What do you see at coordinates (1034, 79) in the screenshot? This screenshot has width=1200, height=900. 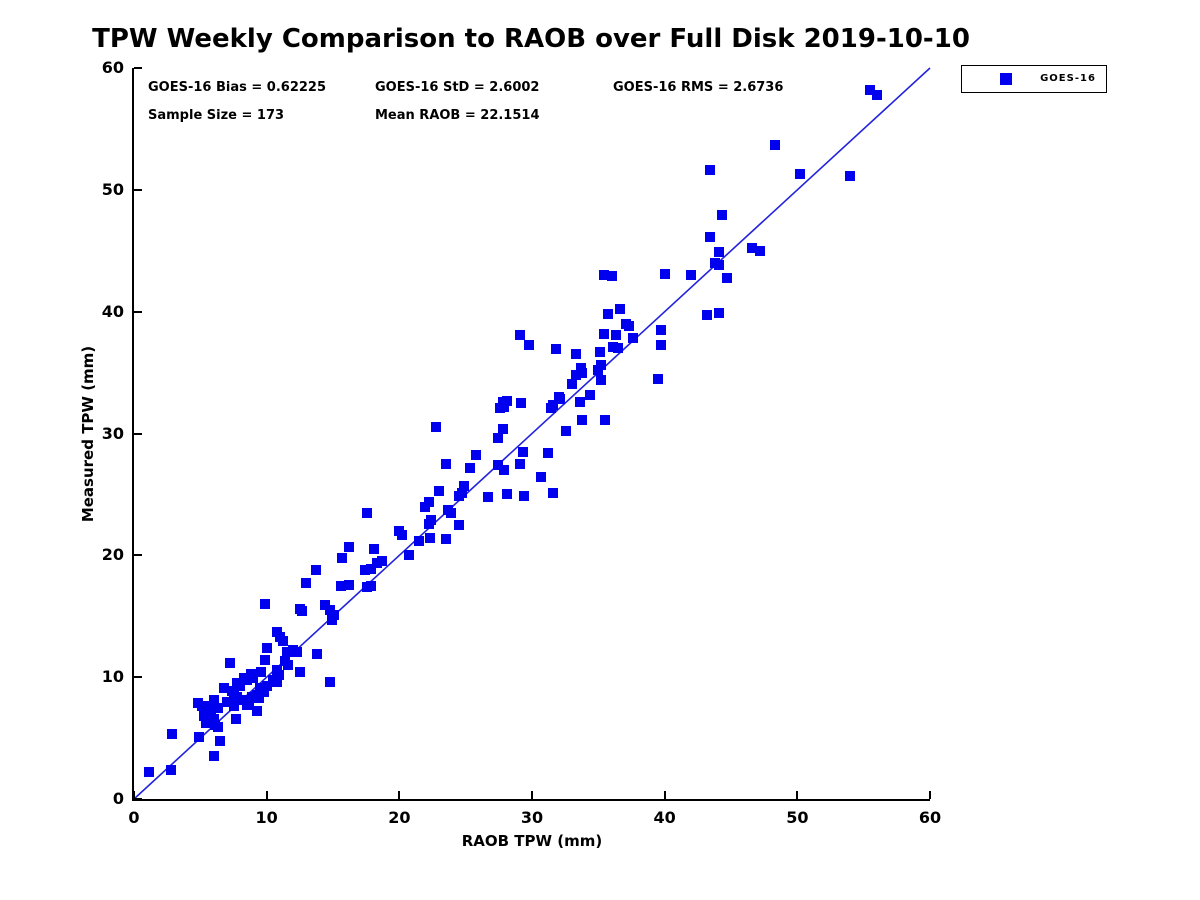 I see `legend-box: GOES-16` at bounding box center [1034, 79].